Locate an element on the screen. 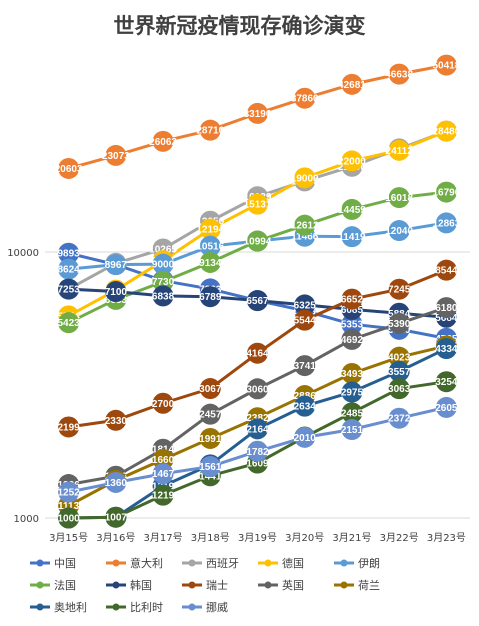 The height and width of the screenshot is (626, 479). data-label: 22000 is located at coordinates (352, 161).